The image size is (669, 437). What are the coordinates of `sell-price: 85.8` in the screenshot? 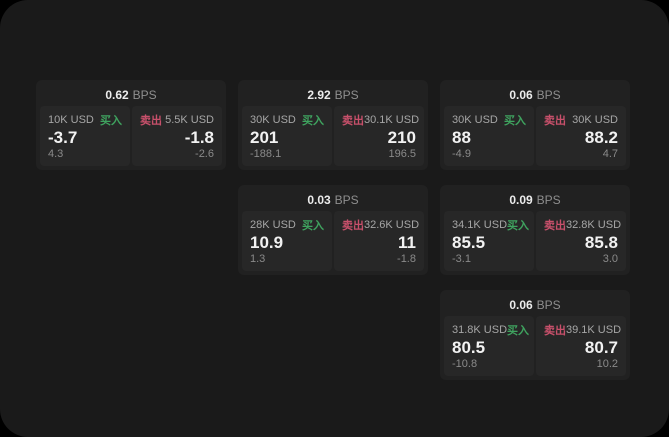 It's located at (601, 242).